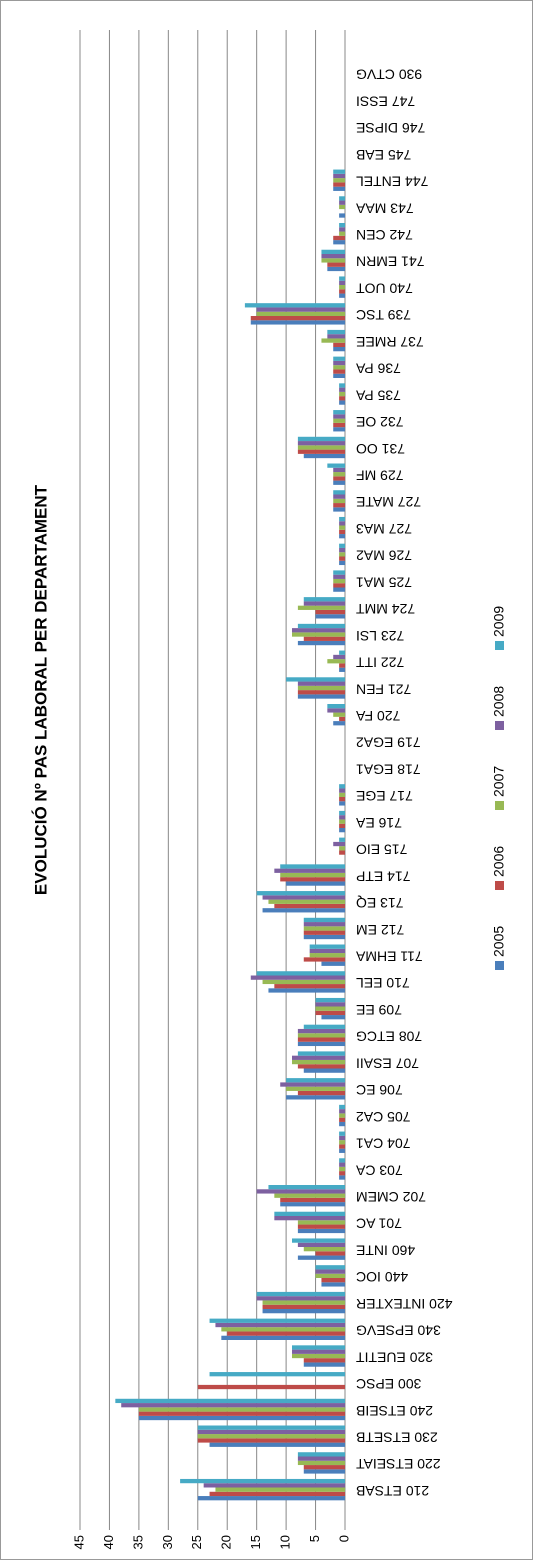  I want to click on x-tick-label: 729 MF, so click(379, 475).